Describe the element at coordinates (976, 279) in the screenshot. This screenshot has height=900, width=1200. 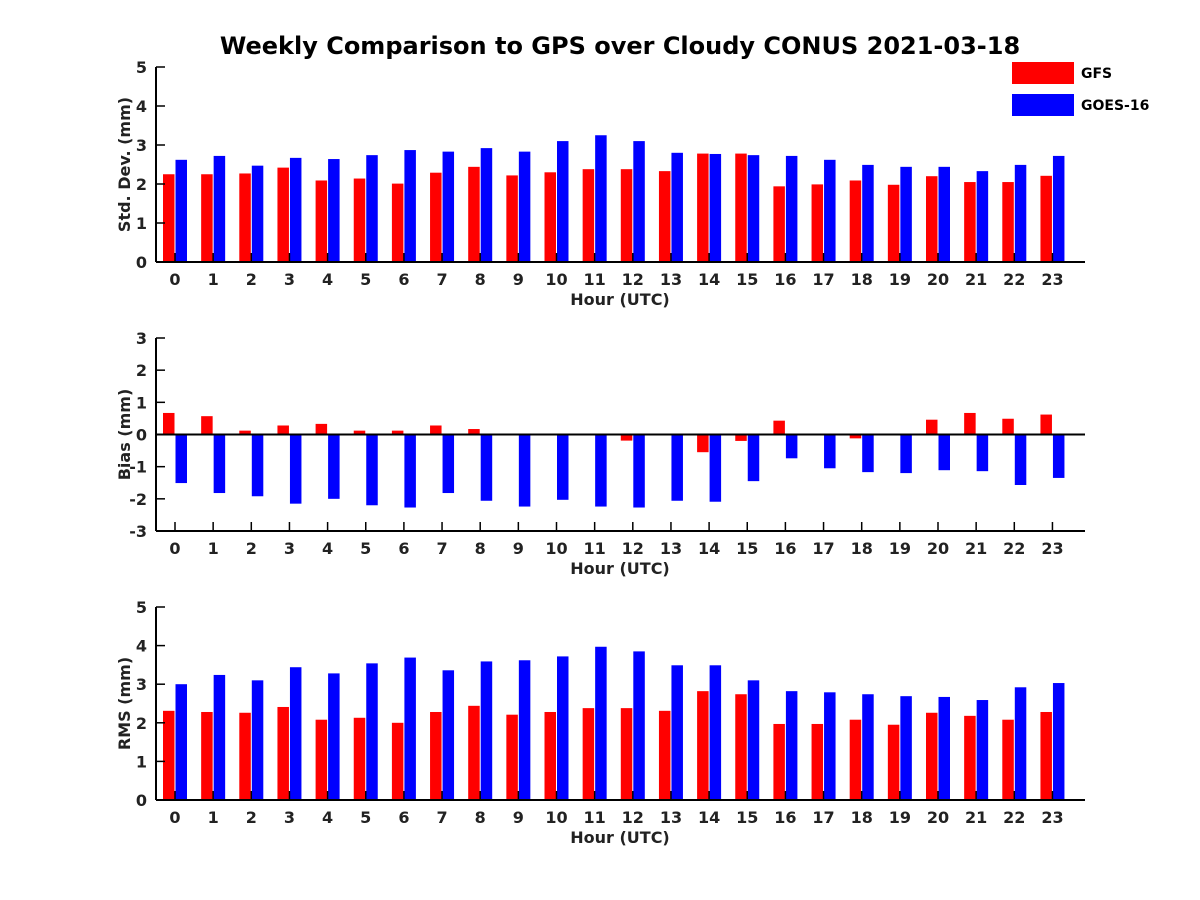
I see `x-tick-label: 21` at that location.